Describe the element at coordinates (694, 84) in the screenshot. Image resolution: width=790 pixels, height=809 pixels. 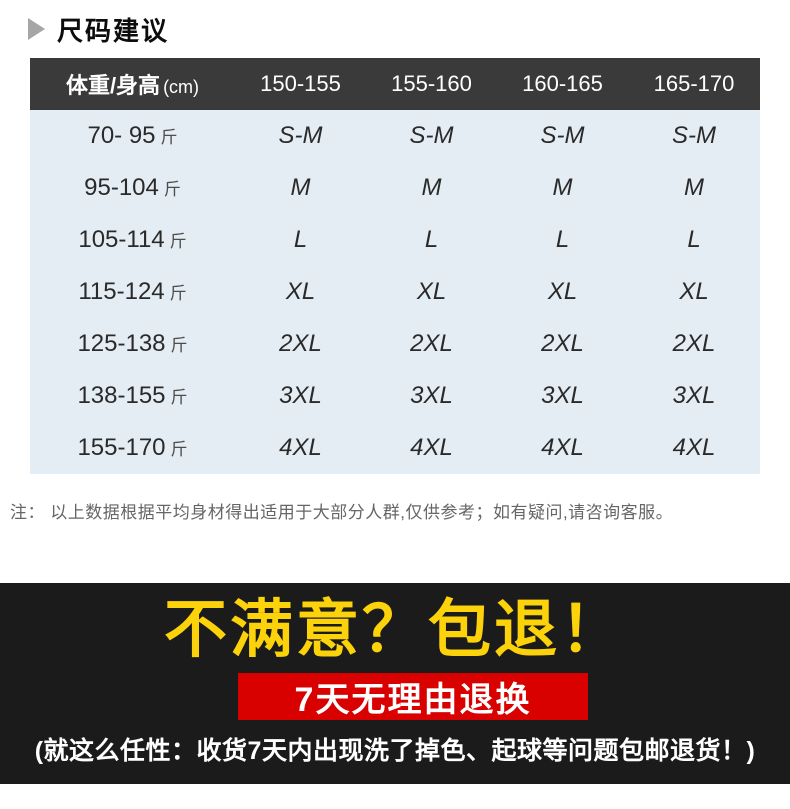
I see `column-header-height-4: 165-170` at that location.